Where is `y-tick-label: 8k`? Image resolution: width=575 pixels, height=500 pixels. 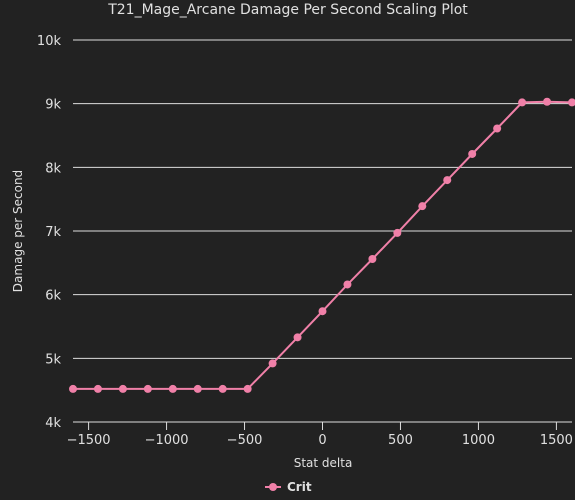
y-tick-label: 8k is located at coordinates (53, 168).